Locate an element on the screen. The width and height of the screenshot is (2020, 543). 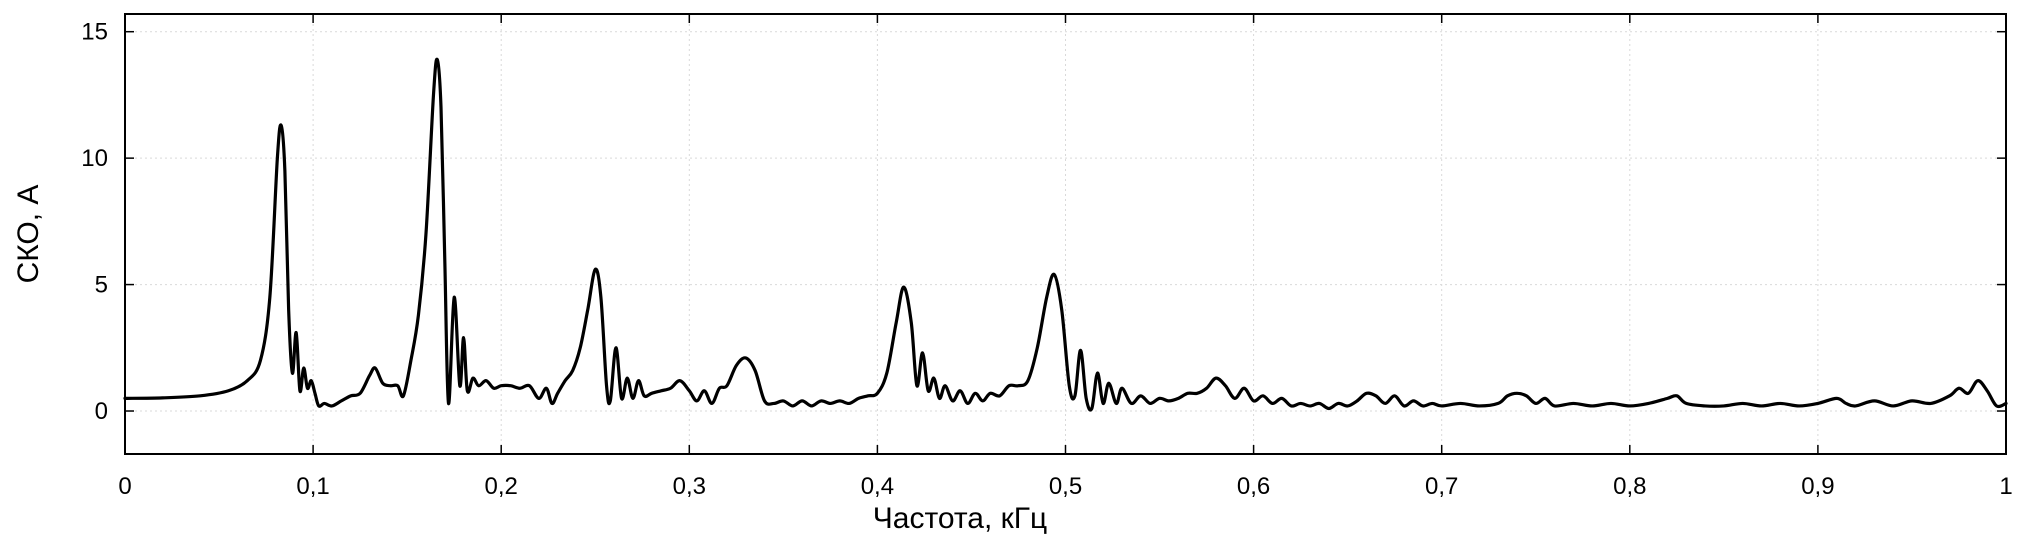
y-tick-labels: 0 5 10 15 is located at coordinates (94, 222).